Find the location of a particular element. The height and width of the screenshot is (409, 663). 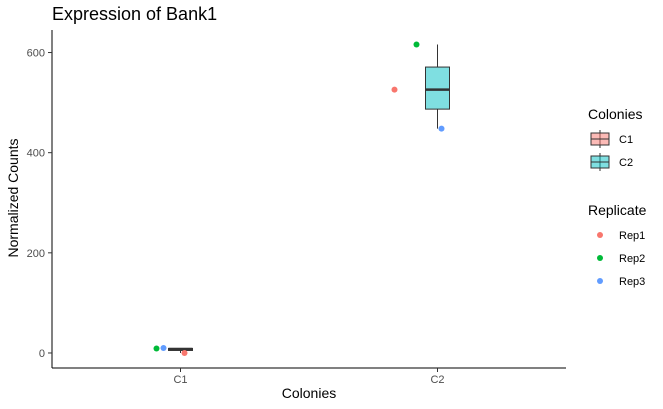

x-axis-title: Colonies is located at coordinates (309, 393).